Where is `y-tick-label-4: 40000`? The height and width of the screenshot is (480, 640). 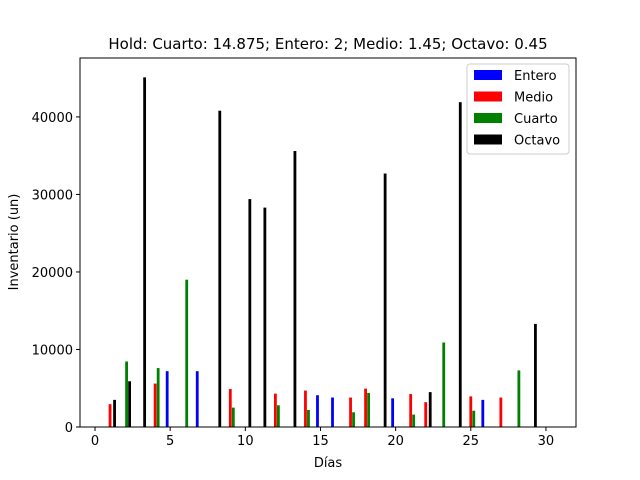 y-tick-label-4: 40000 is located at coordinates (52, 118).